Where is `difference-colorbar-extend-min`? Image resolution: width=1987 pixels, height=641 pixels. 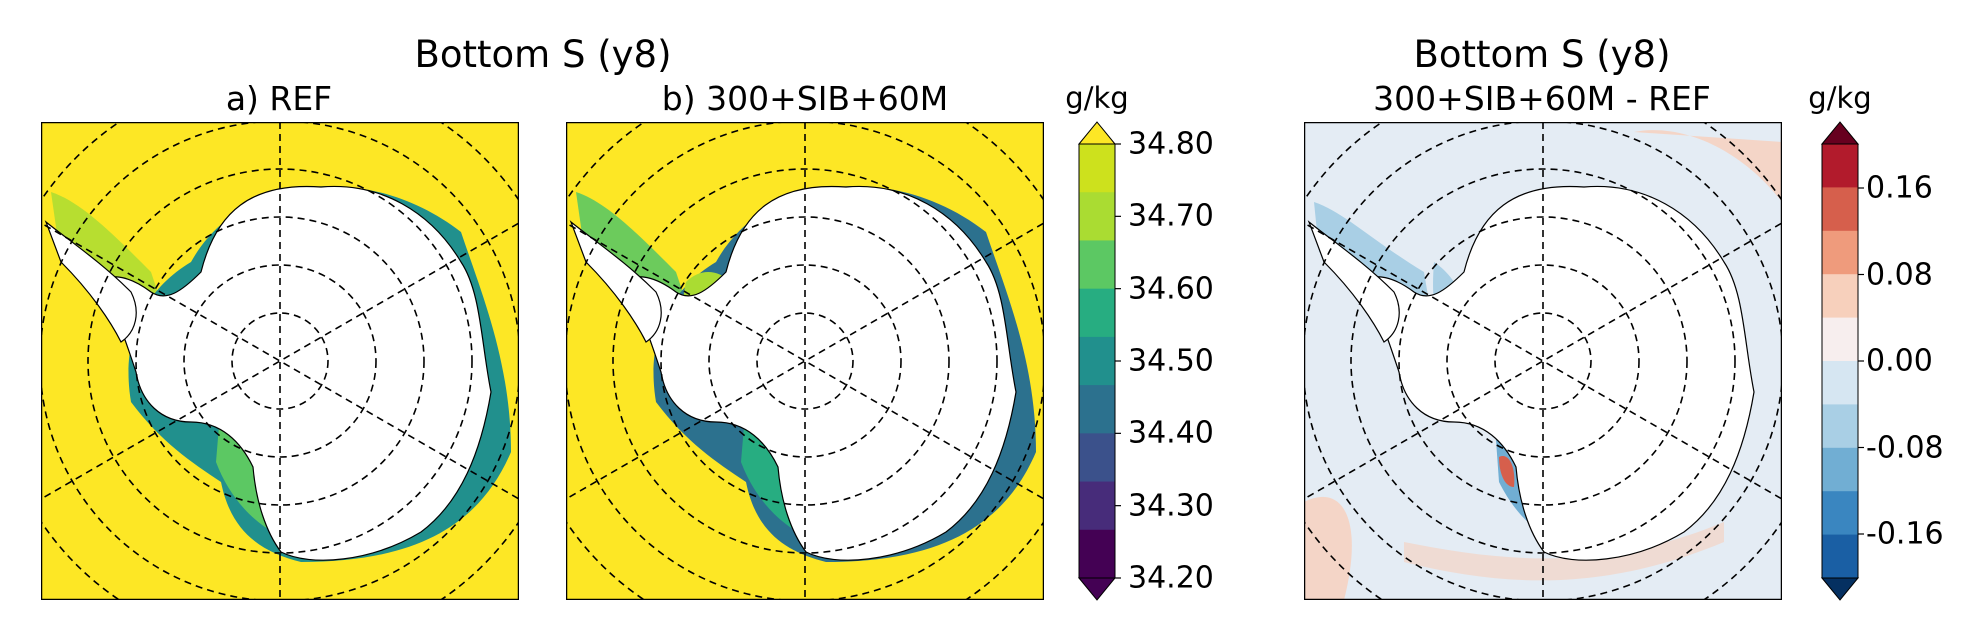 difference-colorbar-extend-min is located at coordinates (1840, 589).